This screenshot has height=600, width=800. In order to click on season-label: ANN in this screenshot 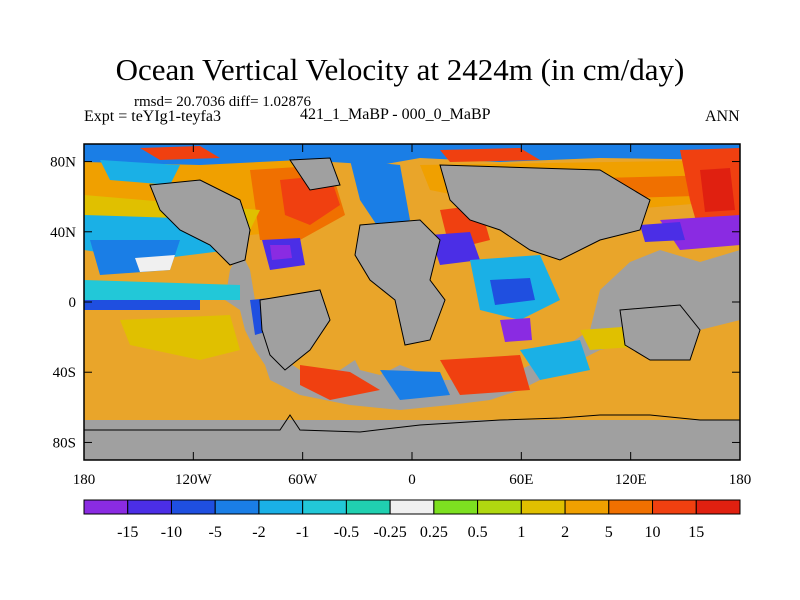, I will do `click(722, 116)`.